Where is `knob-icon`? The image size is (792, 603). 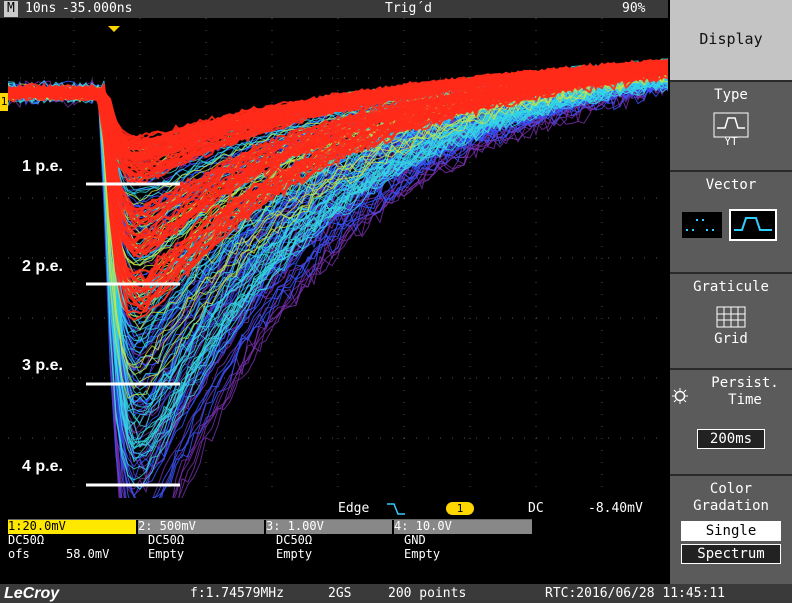
knob-icon is located at coordinates (680, 396).